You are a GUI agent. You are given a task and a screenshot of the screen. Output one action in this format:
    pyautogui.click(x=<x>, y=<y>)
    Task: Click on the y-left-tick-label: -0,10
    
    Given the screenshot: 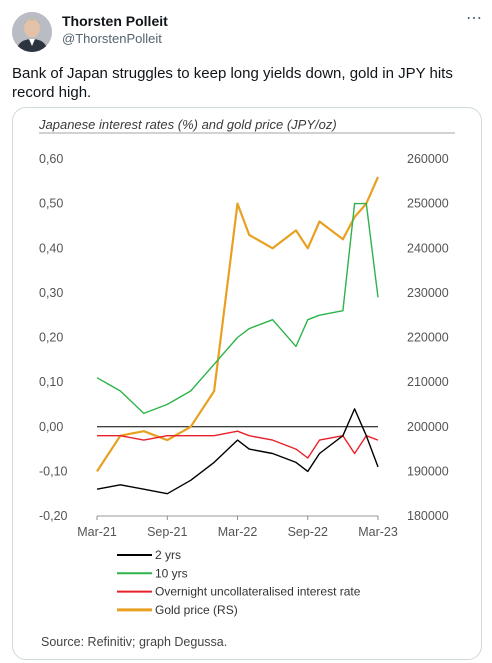 What is the action you would take?
    pyautogui.click(x=53, y=471)
    